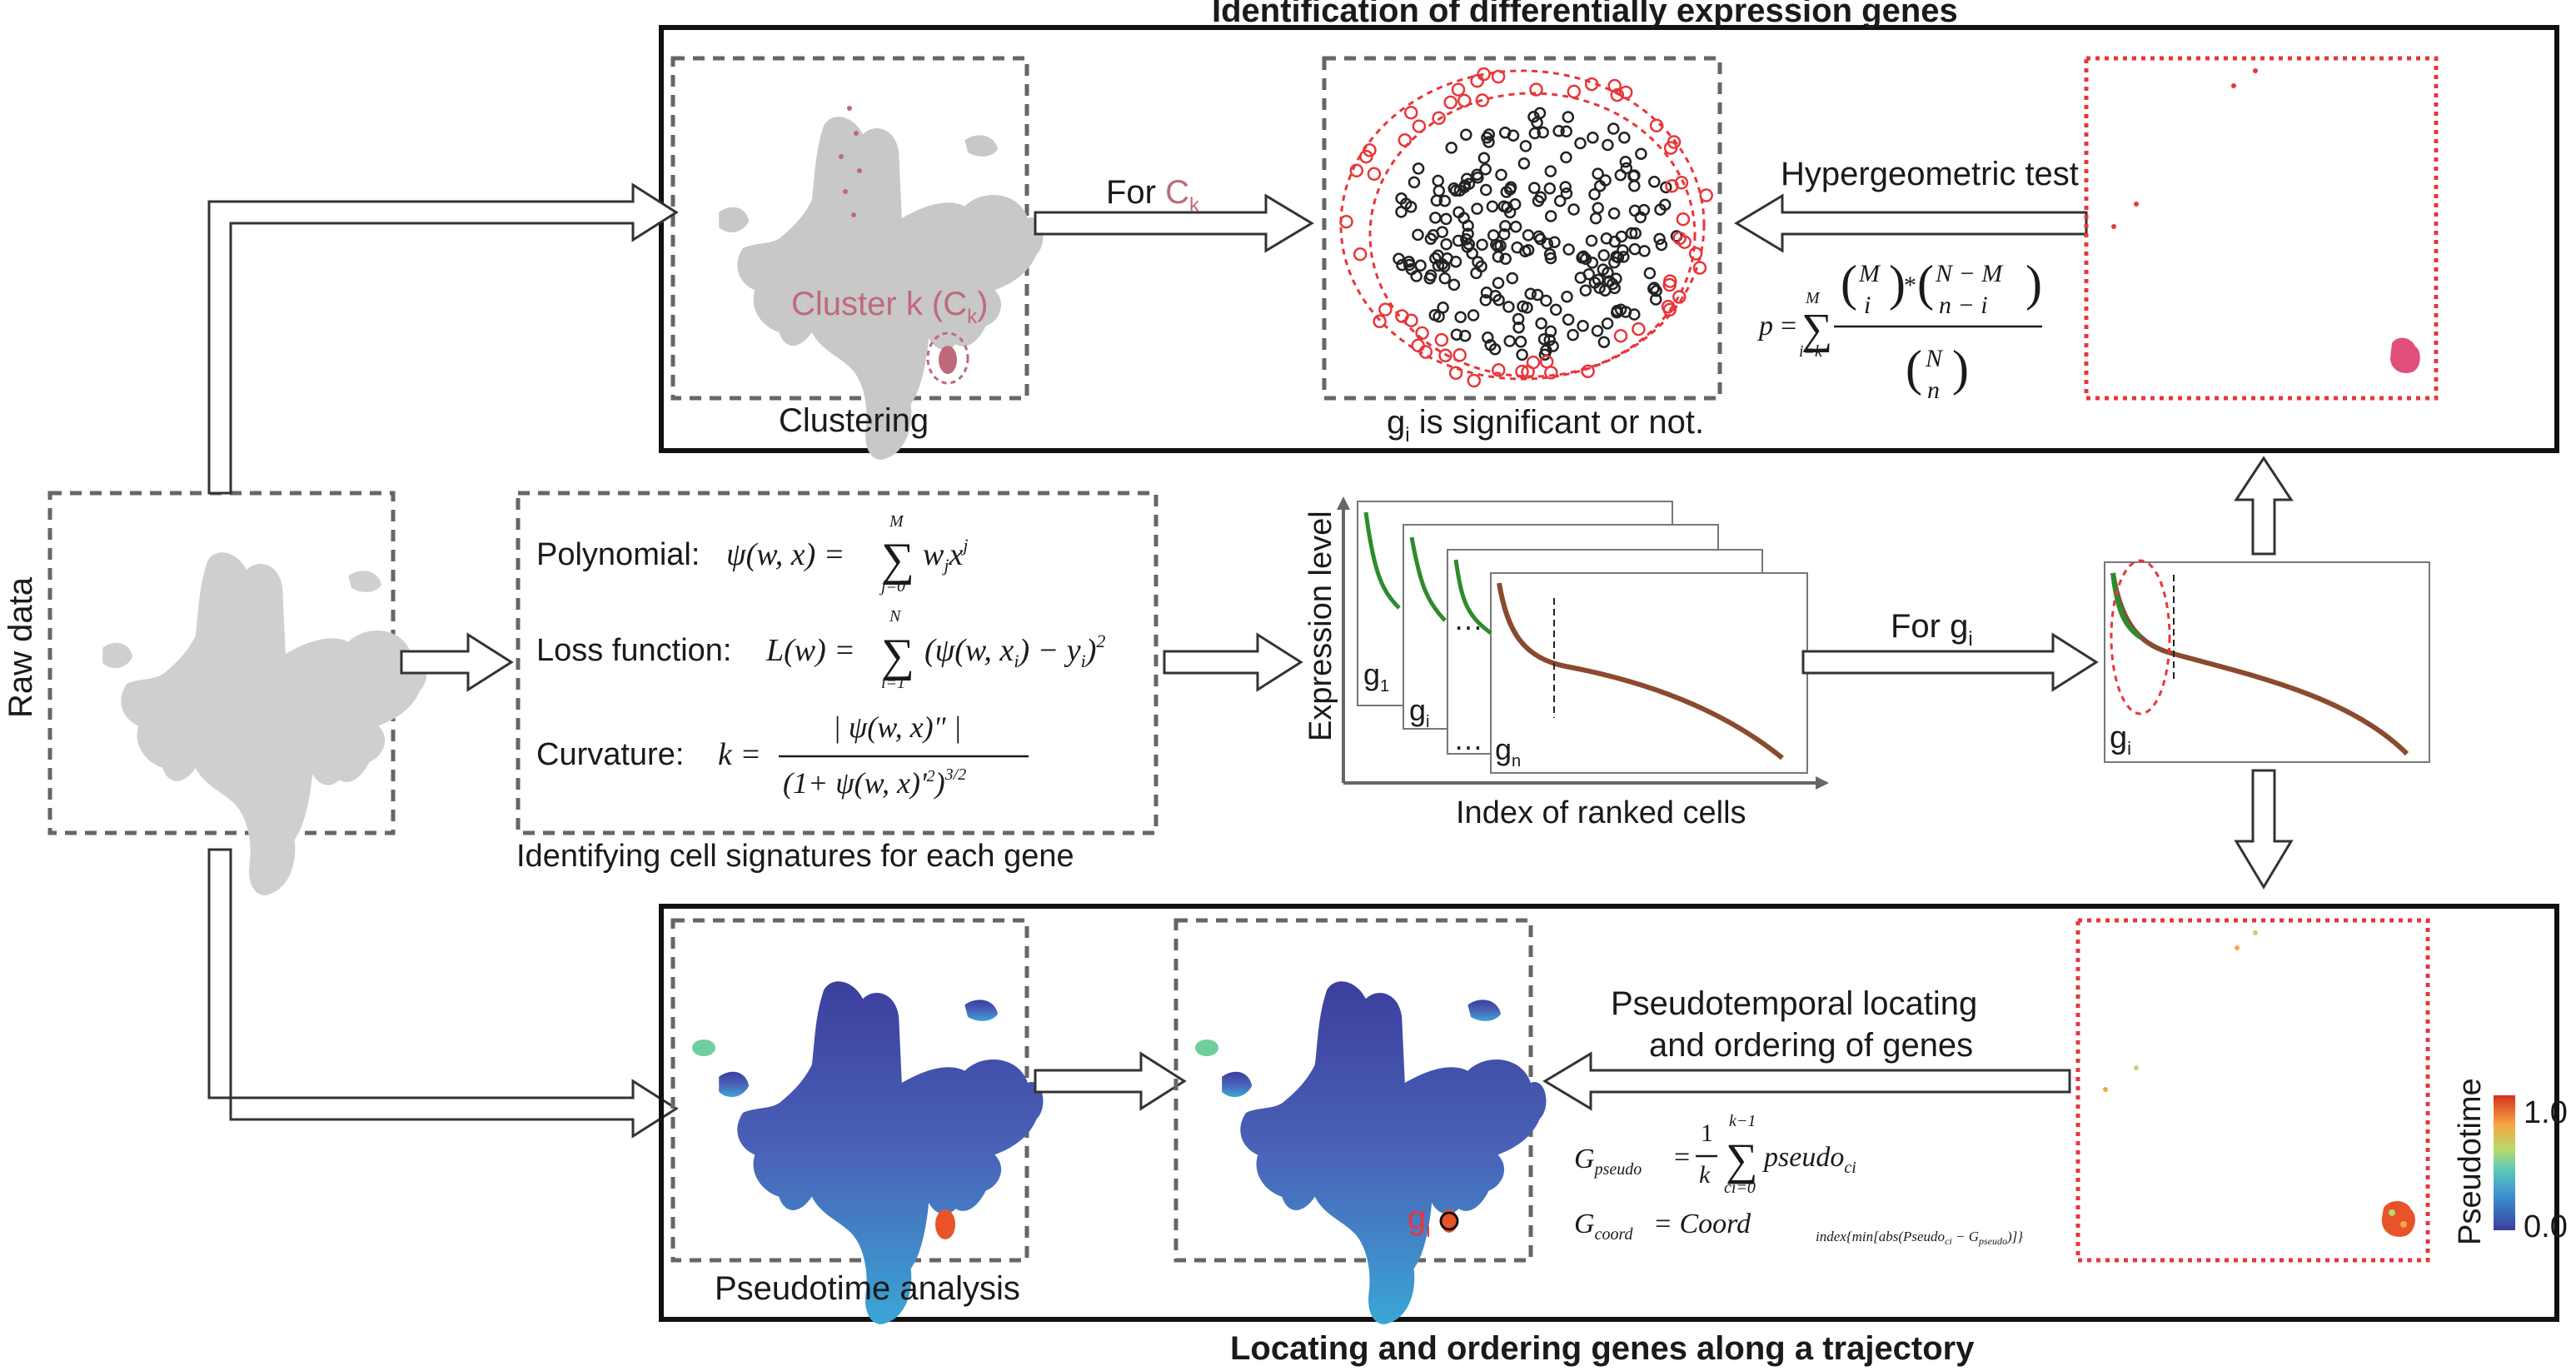 This screenshot has height=1371, width=2576. I want to click on raw-to-pseudotime-arrow, so click(443, 993).